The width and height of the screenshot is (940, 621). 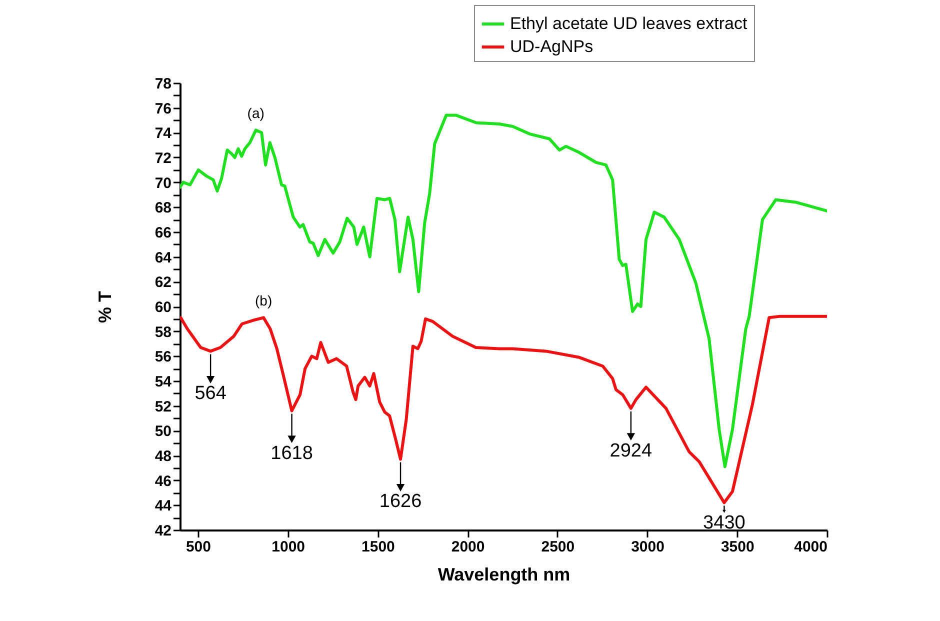 I want to click on y-tick-label: 60, so click(x=163, y=307).